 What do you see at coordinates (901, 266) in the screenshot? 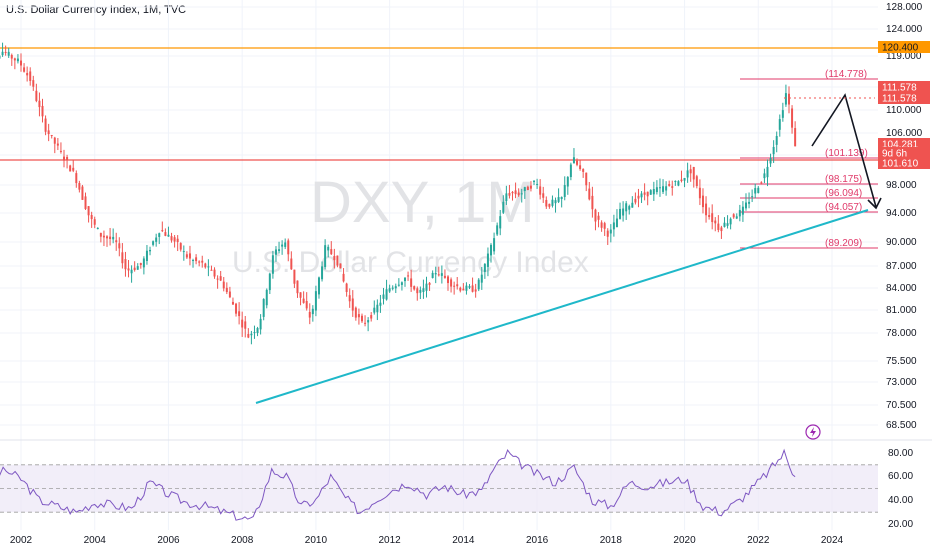
I see `price-axis-tick: 87.000` at bounding box center [901, 266].